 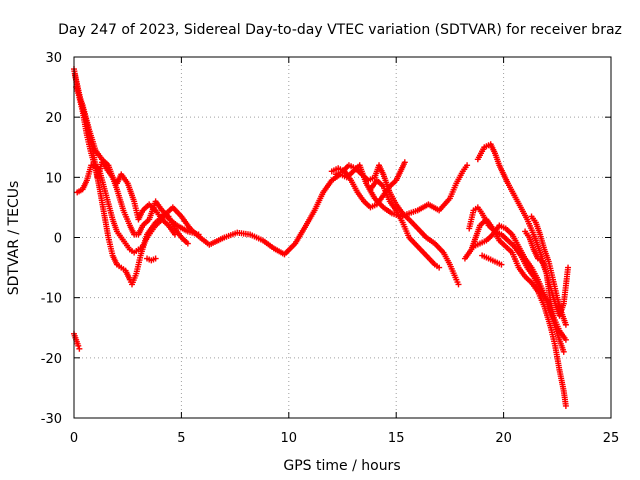 What do you see at coordinates (51, 299) in the screenshot?
I see `y-tick-label: -10` at bounding box center [51, 299].